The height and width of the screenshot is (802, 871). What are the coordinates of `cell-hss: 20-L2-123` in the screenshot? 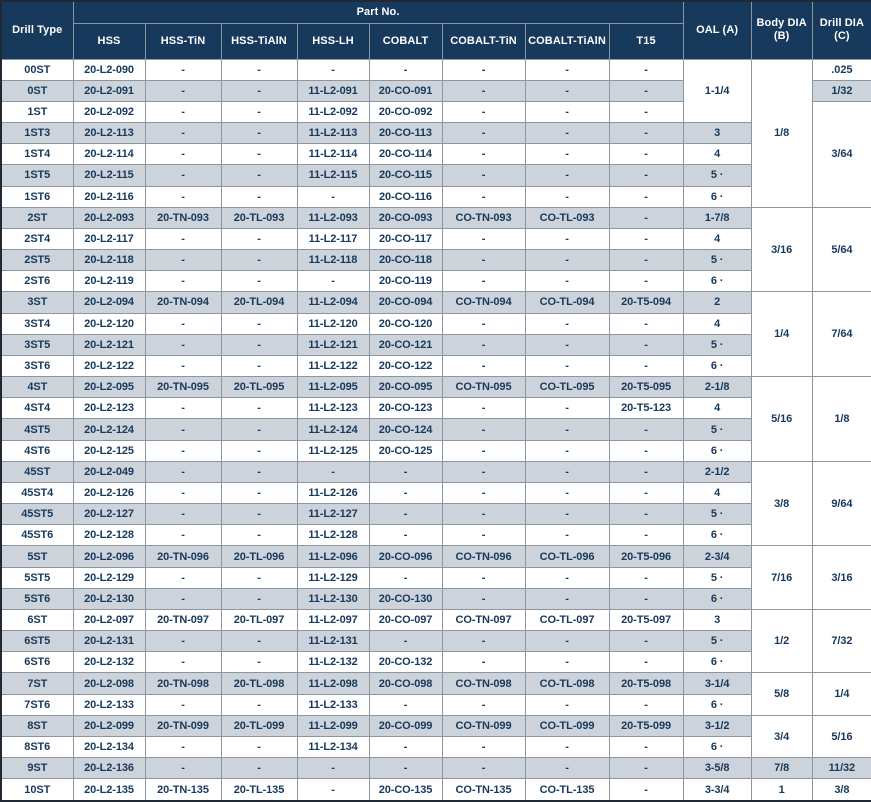 It's located at (109, 408).